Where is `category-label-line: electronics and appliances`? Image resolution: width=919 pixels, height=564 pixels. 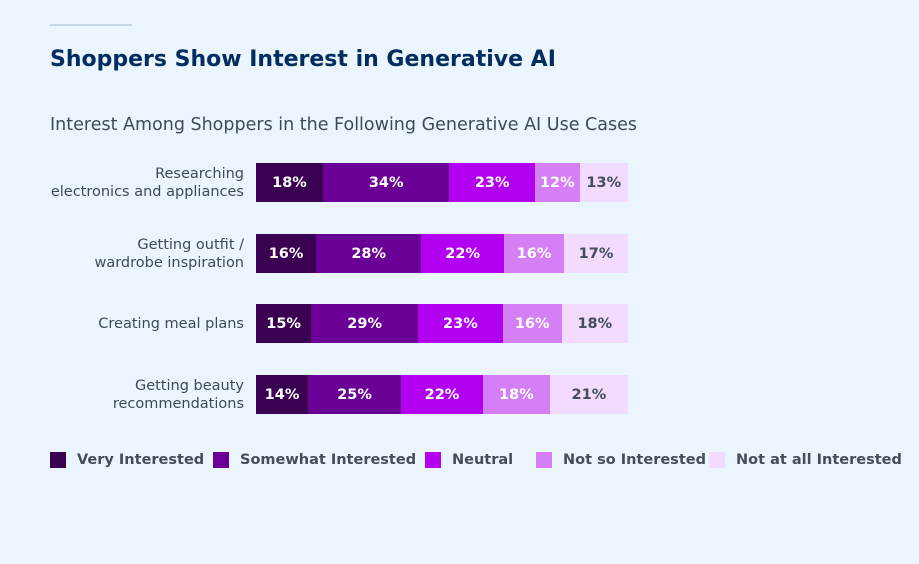
category-label-line: electronics and appliances is located at coordinates (147, 191).